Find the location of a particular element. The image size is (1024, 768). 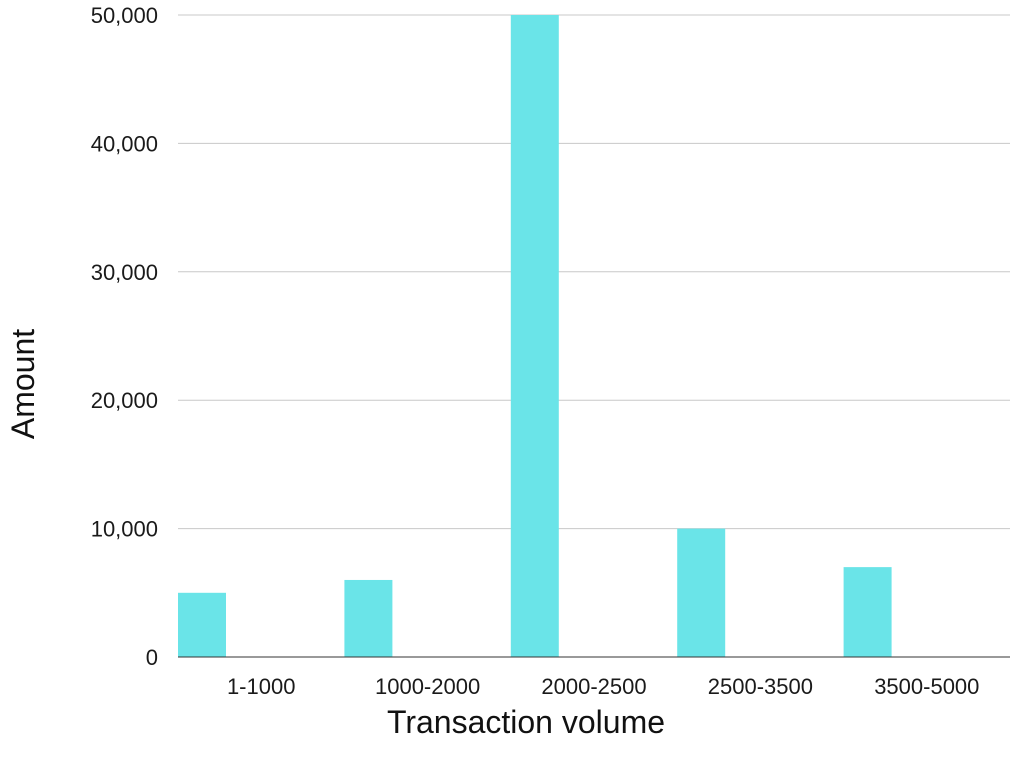

y-axis-title: Amount is located at coordinates (23, 384).